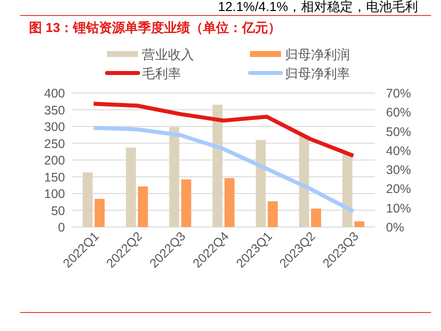  I want to click on y2-tick-label: 60%, so click(399, 113).